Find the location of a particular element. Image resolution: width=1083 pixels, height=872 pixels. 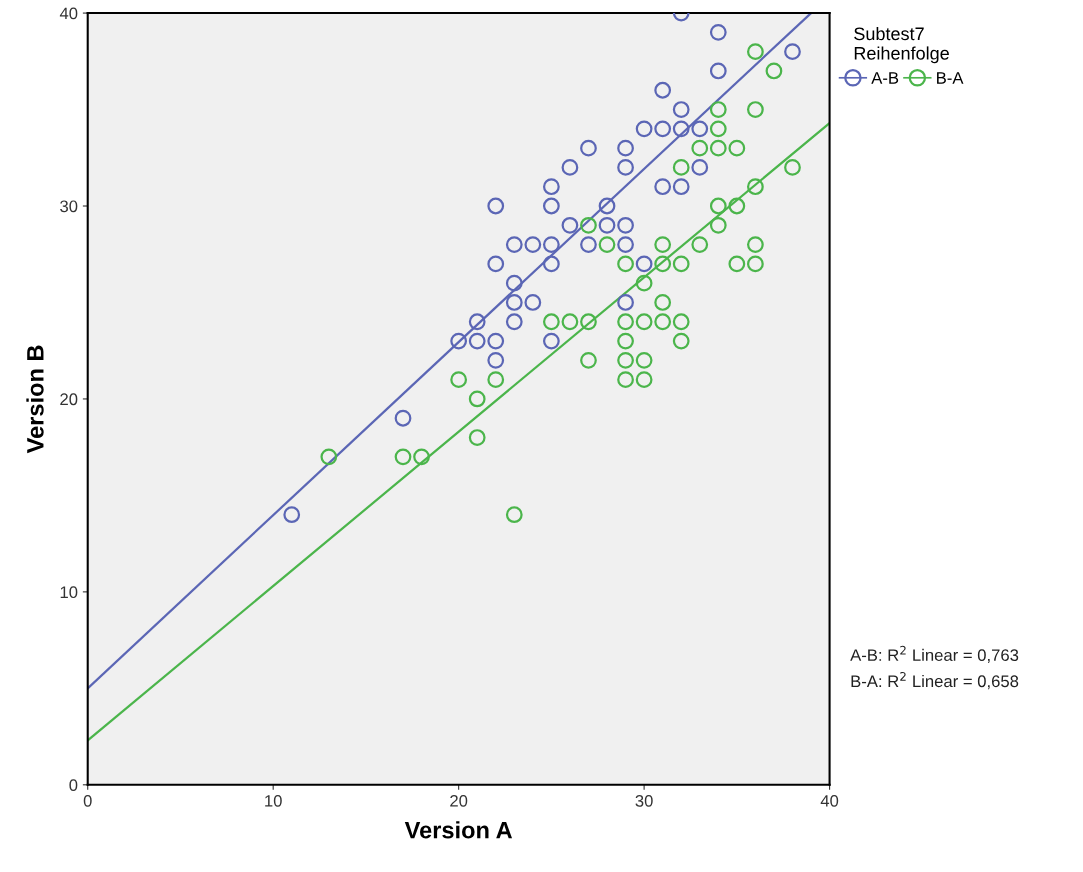

legend-label: B-A is located at coordinates (950, 78).